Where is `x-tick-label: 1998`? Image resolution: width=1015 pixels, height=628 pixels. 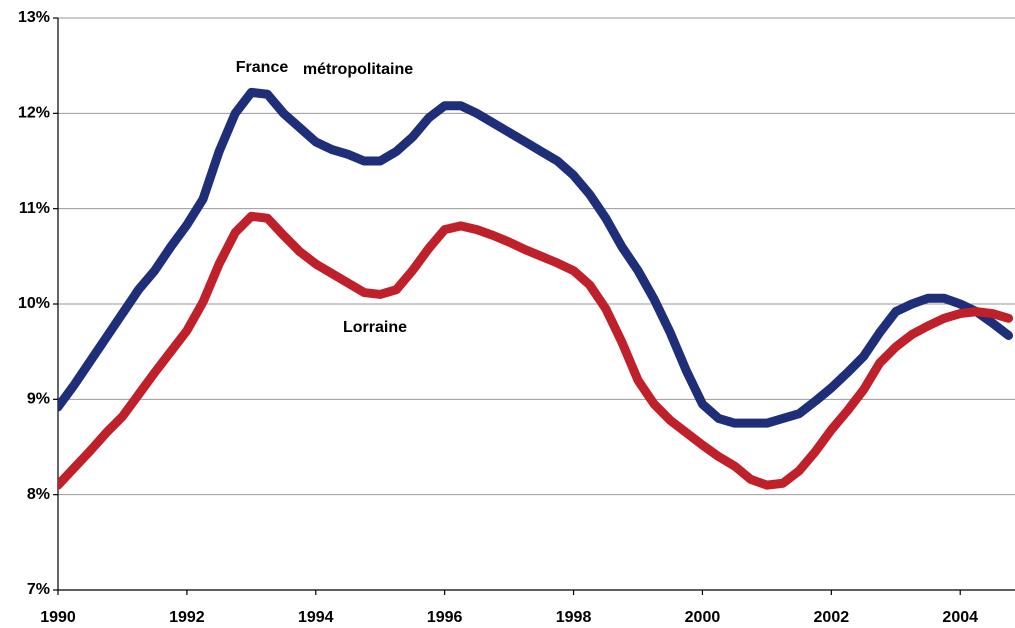 x-tick-label: 1998 is located at coordinates (574, 617).